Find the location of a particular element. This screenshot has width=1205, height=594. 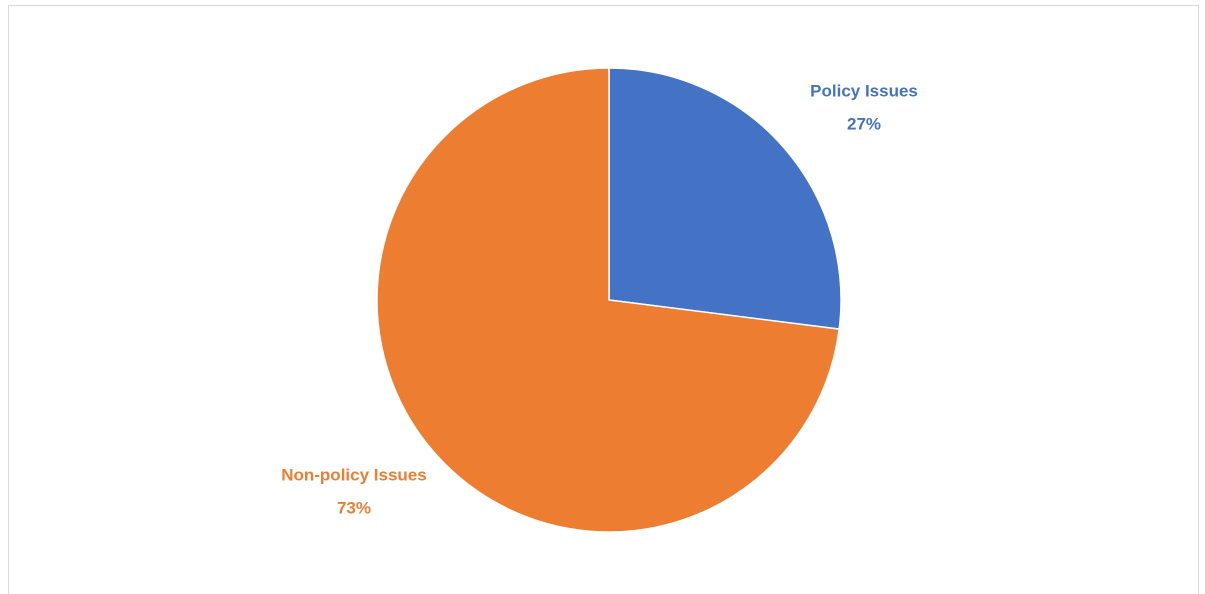

slice-label: Policy Issues is located at coordinates (864, 91).